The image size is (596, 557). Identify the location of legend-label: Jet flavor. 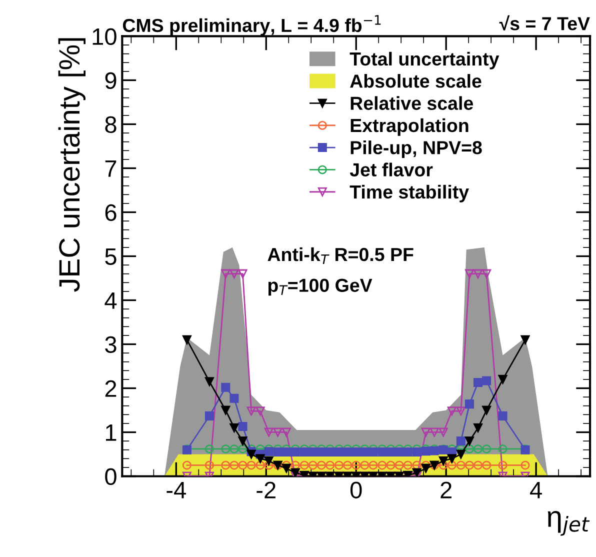
(391, 169).